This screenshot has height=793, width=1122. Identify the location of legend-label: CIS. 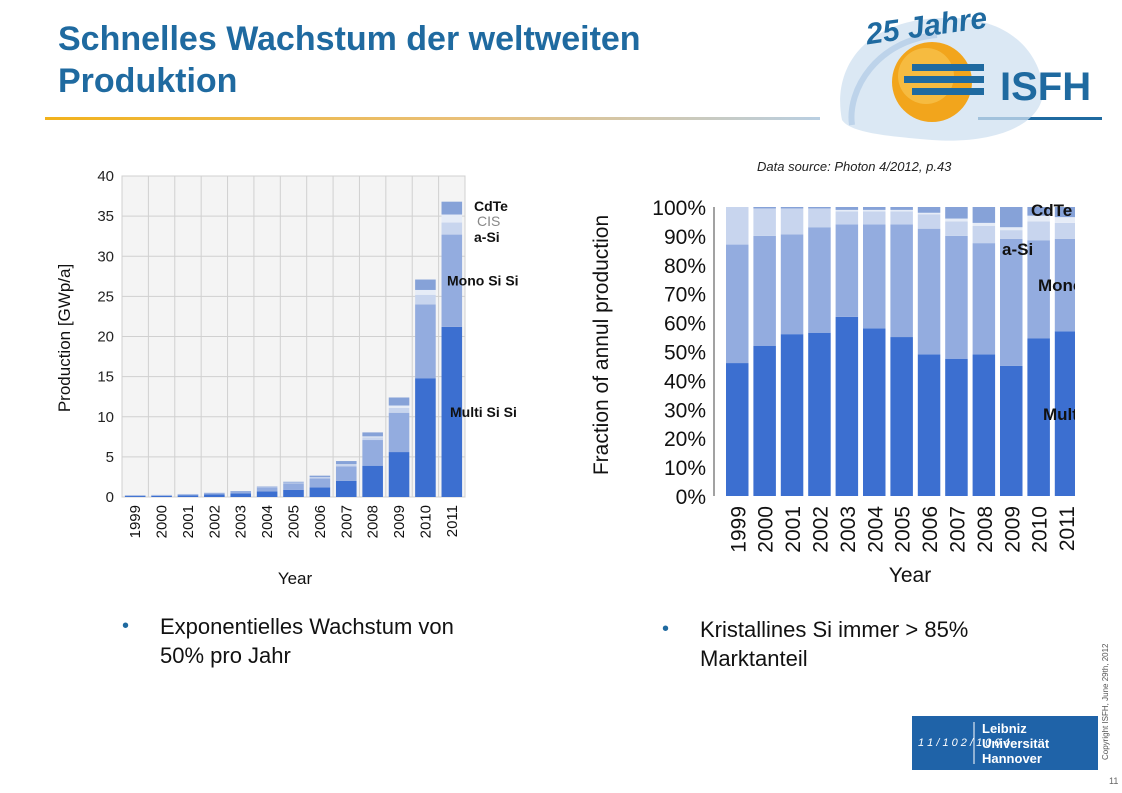
(488, 221).